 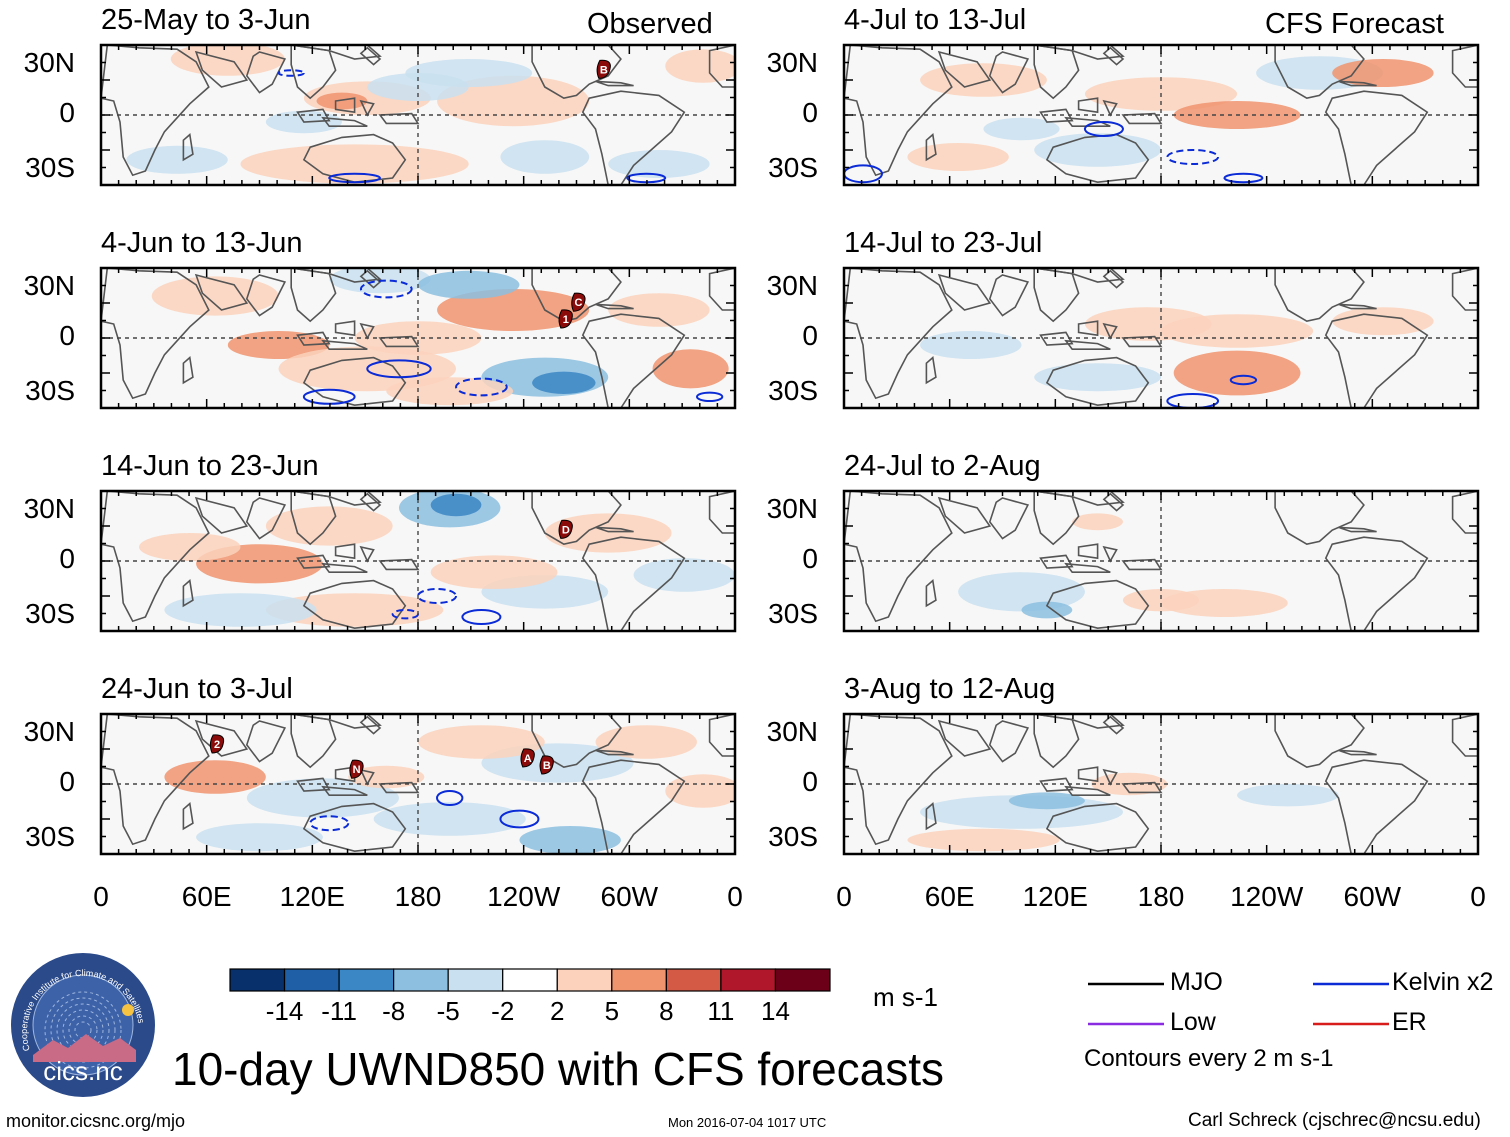 What do you see at coordinates (197, 689) in the screenshot?
I see `observed-period-title-4: 24-Jun to 3-Jul` at bounding box center [197, 689].